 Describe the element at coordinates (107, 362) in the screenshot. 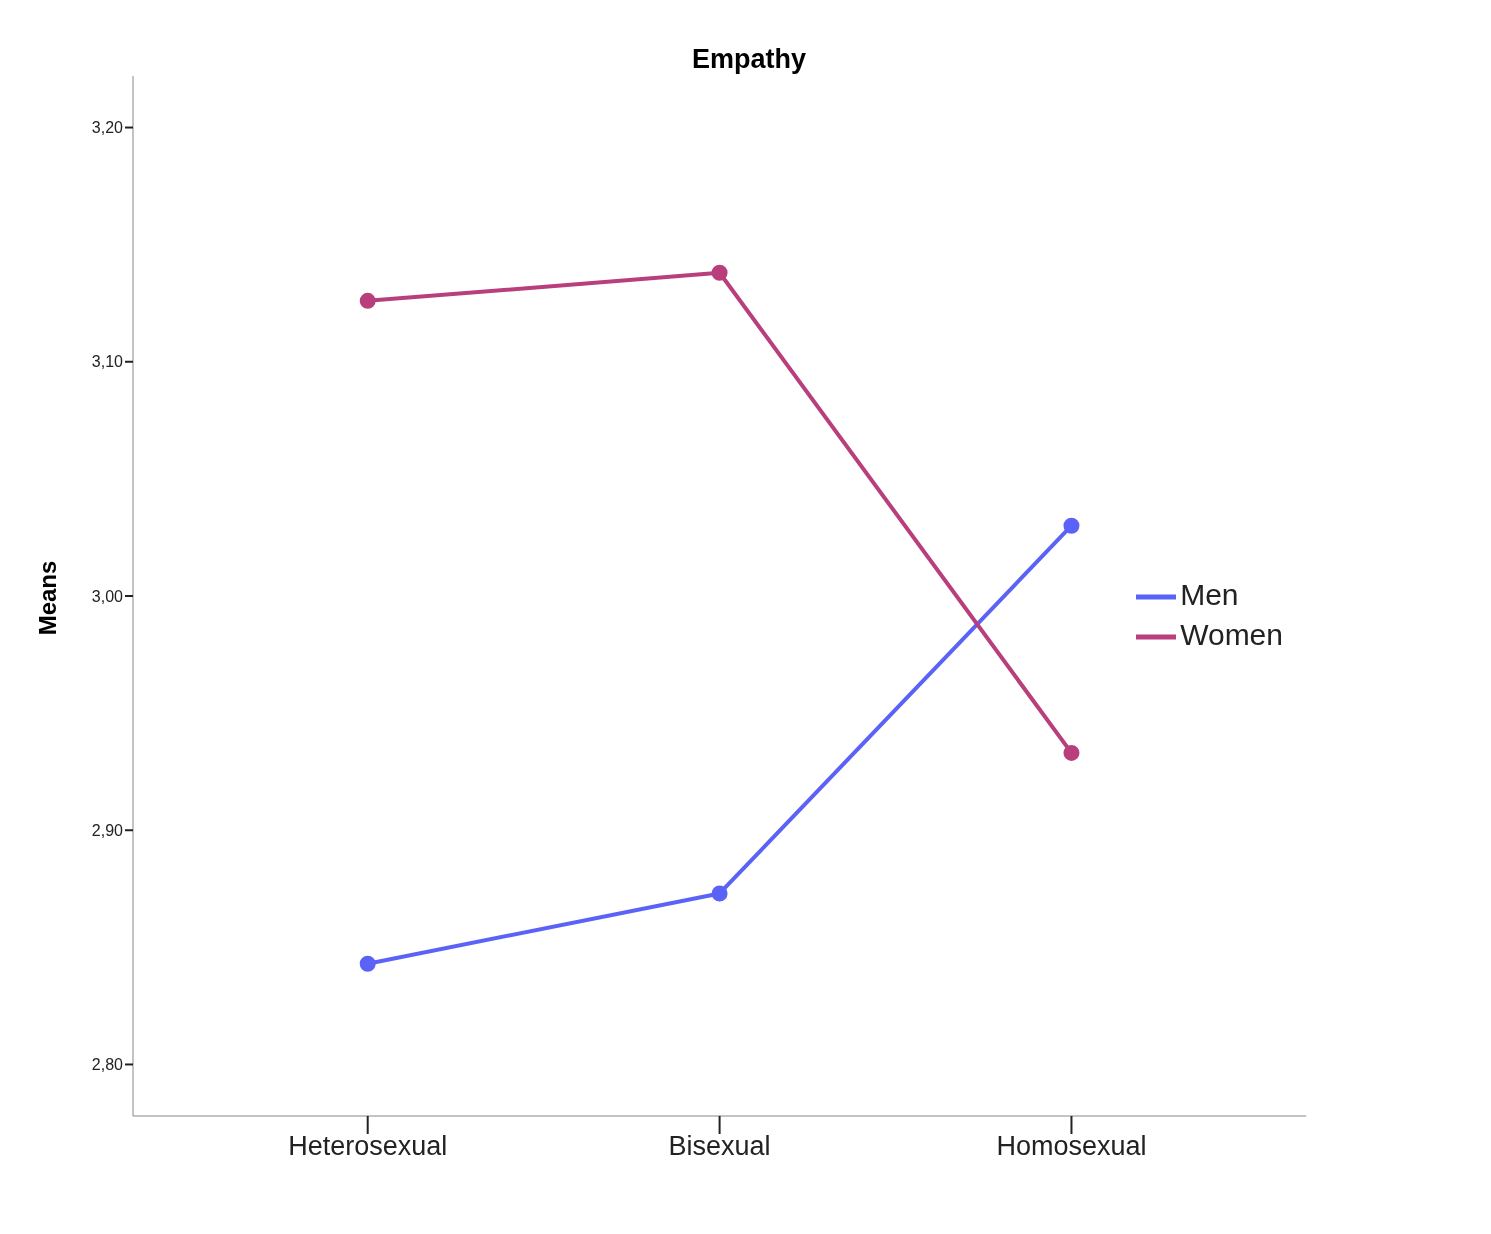

I see `y-tick-label: 3,10` at that location.